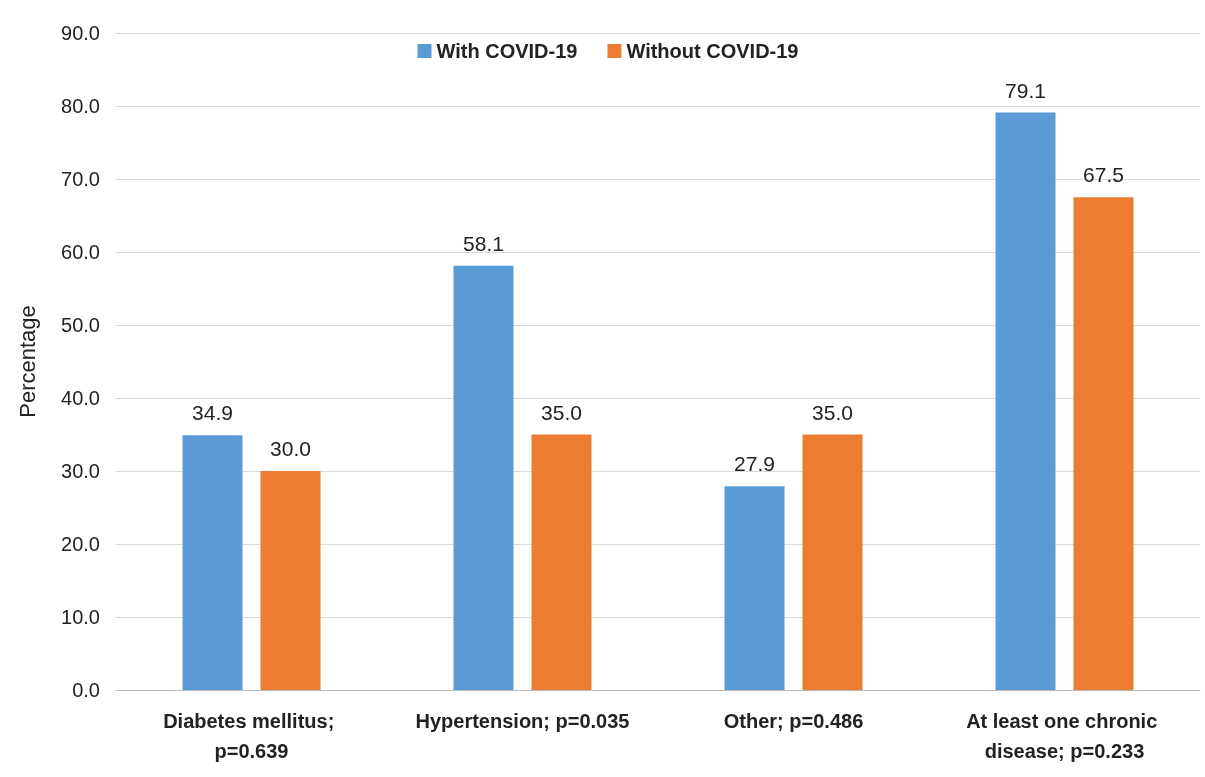  Describe the element at coordinates (251, 736) in the screenshot. I see `x-tick-label: Diabetes mellitus; p=0.639` at that location.